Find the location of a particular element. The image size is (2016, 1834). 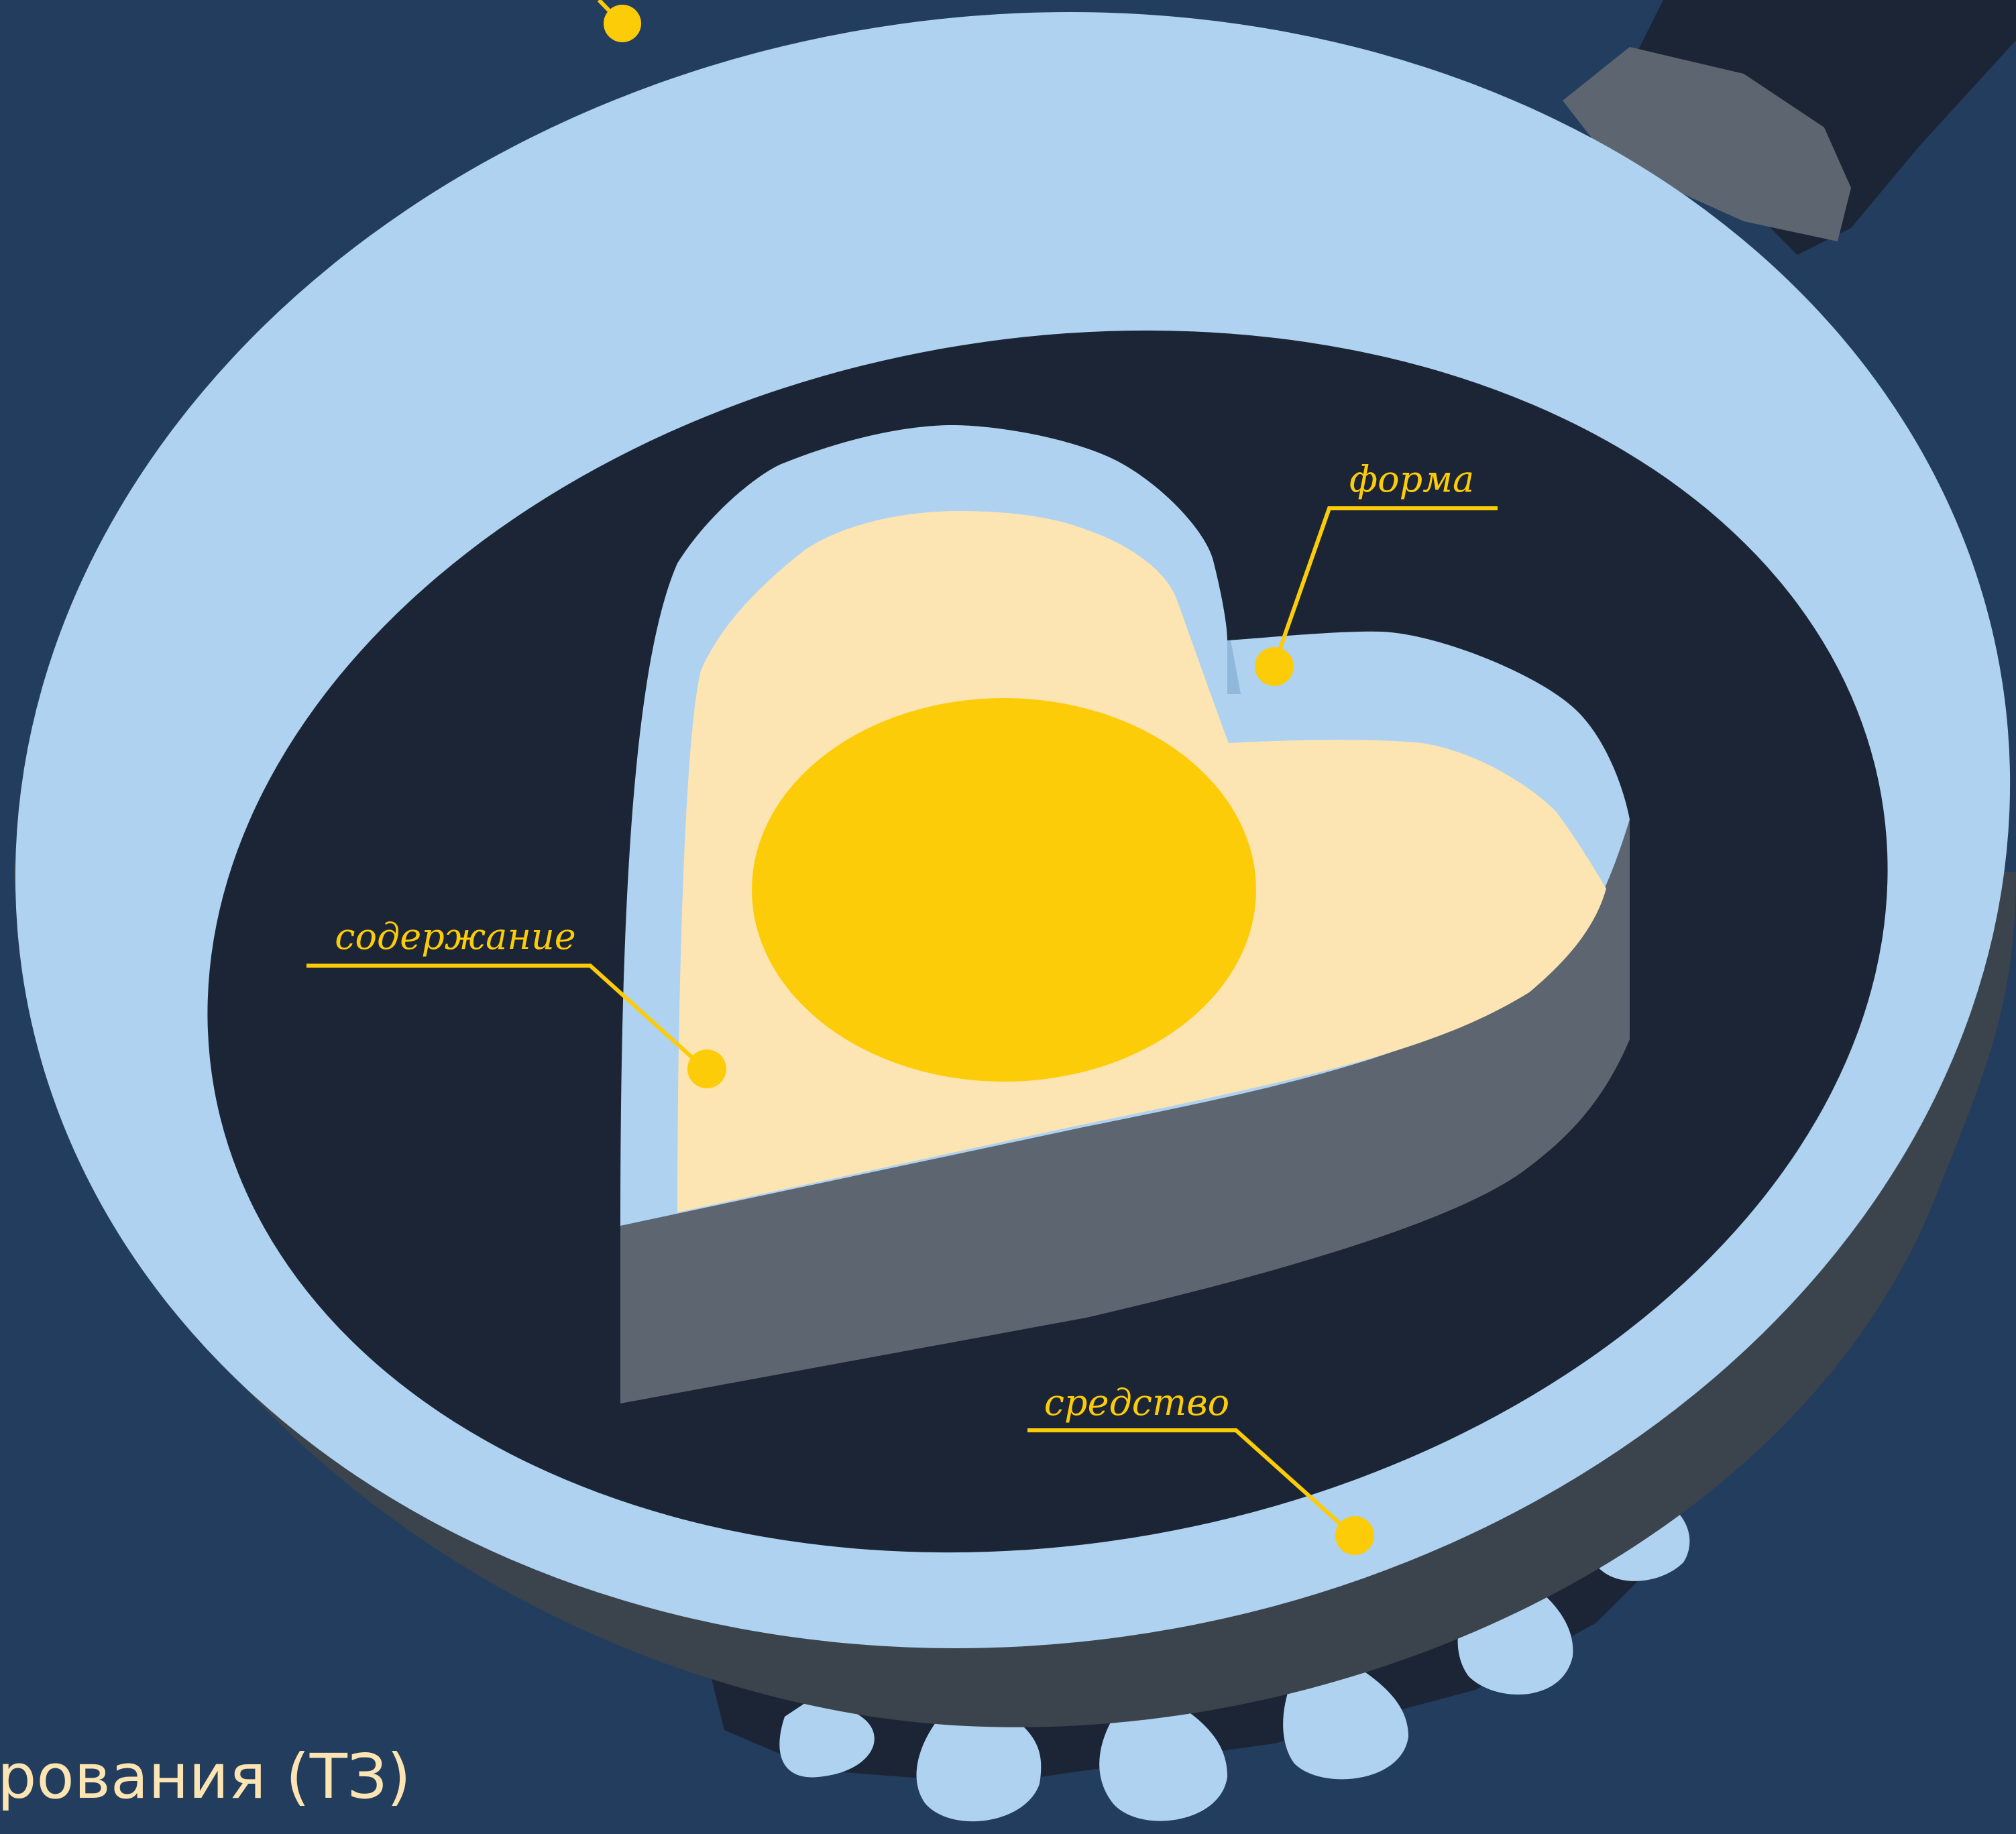

callout-content-line is located at coordinates (507, 1018).